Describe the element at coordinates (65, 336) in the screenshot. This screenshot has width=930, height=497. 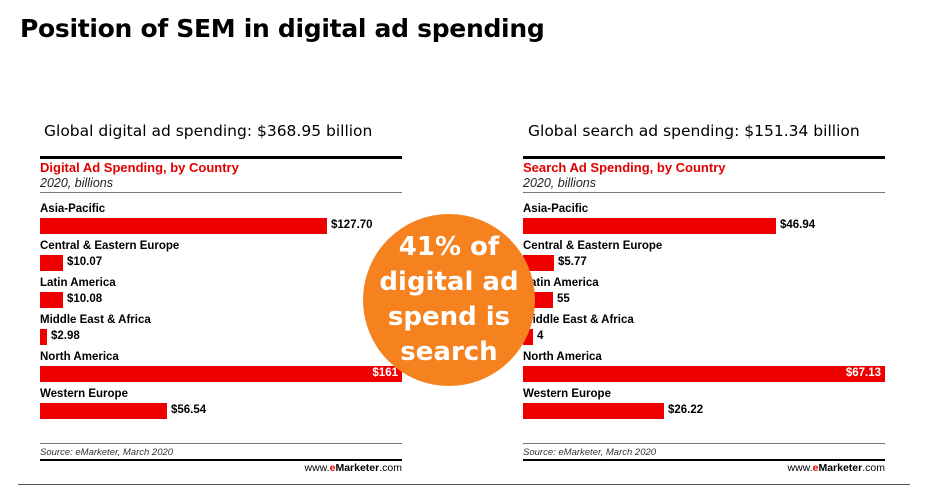
I see `value-label: $2.98` at that location.